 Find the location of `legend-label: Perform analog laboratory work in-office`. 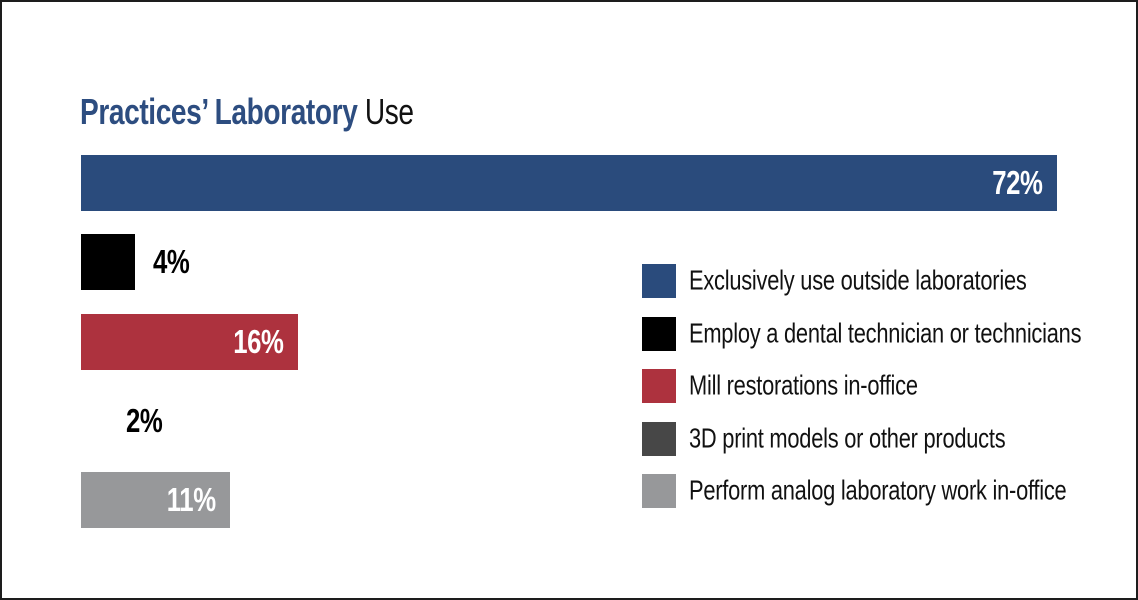

legend-label: Perform analog laboratory work in-office is located at coordinates (878, 490).